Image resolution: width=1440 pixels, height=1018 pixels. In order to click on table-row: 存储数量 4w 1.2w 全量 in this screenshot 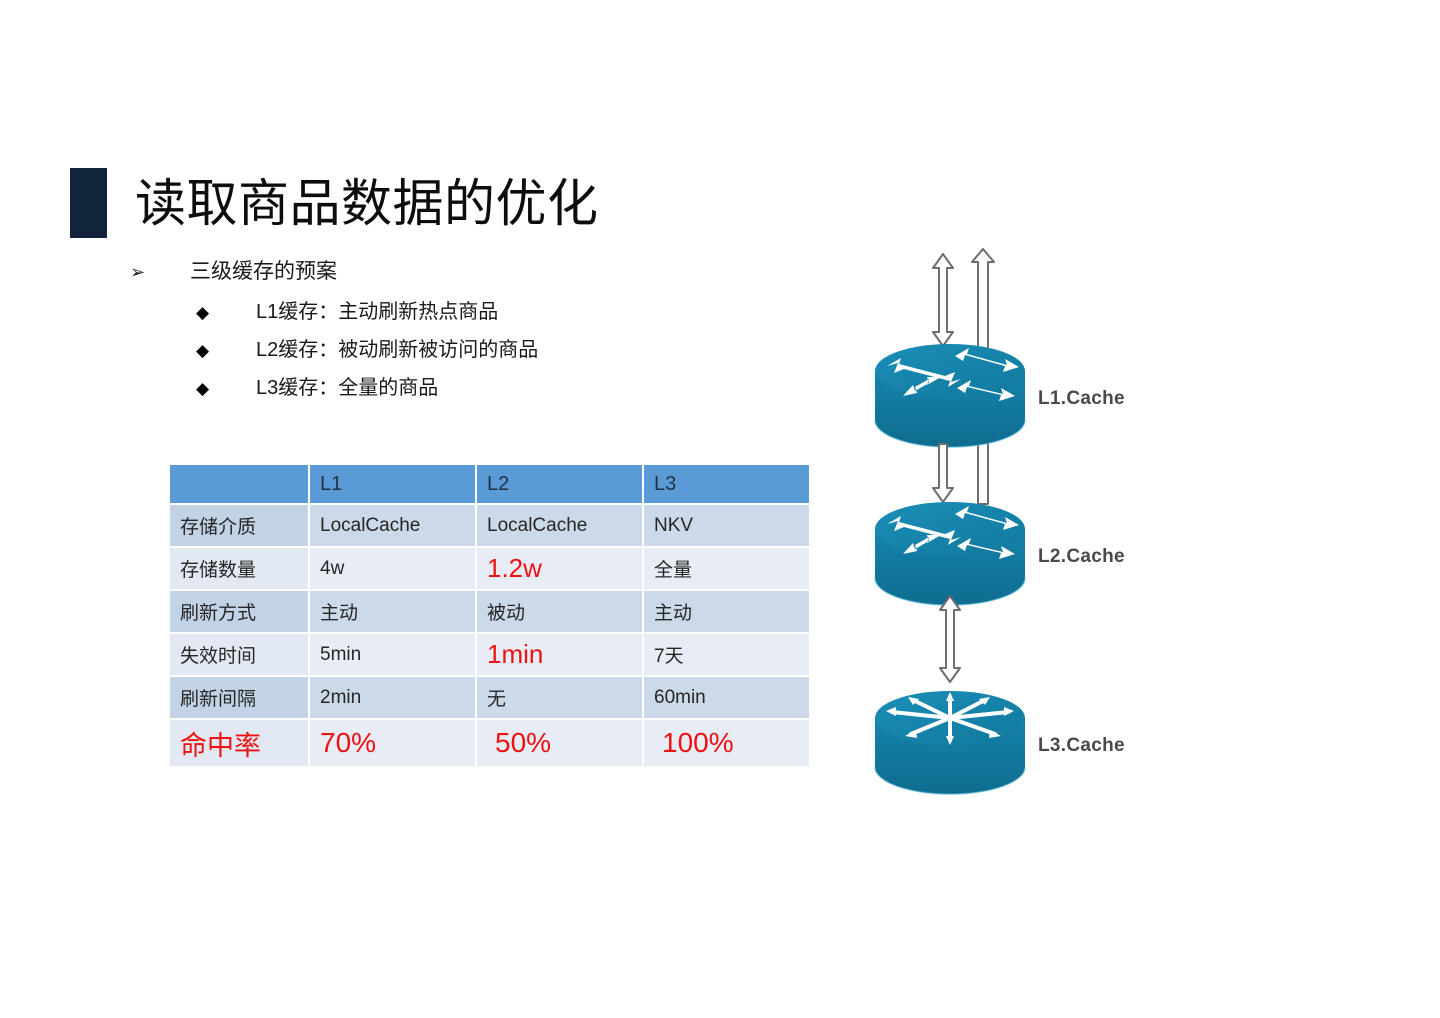, I will do `click(489, 569)`.